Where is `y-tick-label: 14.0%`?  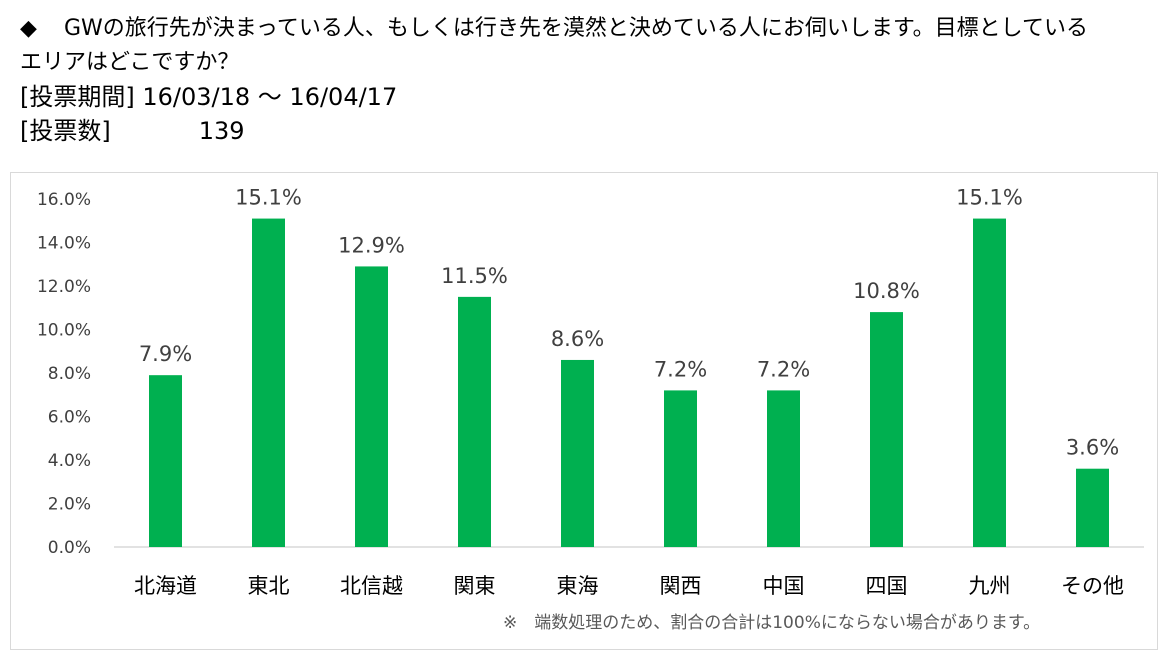 y-tick-label: 14.0% is located at coordinates (64, 244).